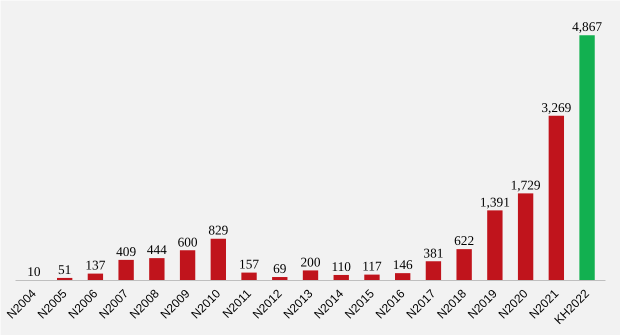 The width and height of the screenshot is (620, 335). Describe the element at coordinates (218, 230) in the screenshot. I see `data-label: 829` at that location.